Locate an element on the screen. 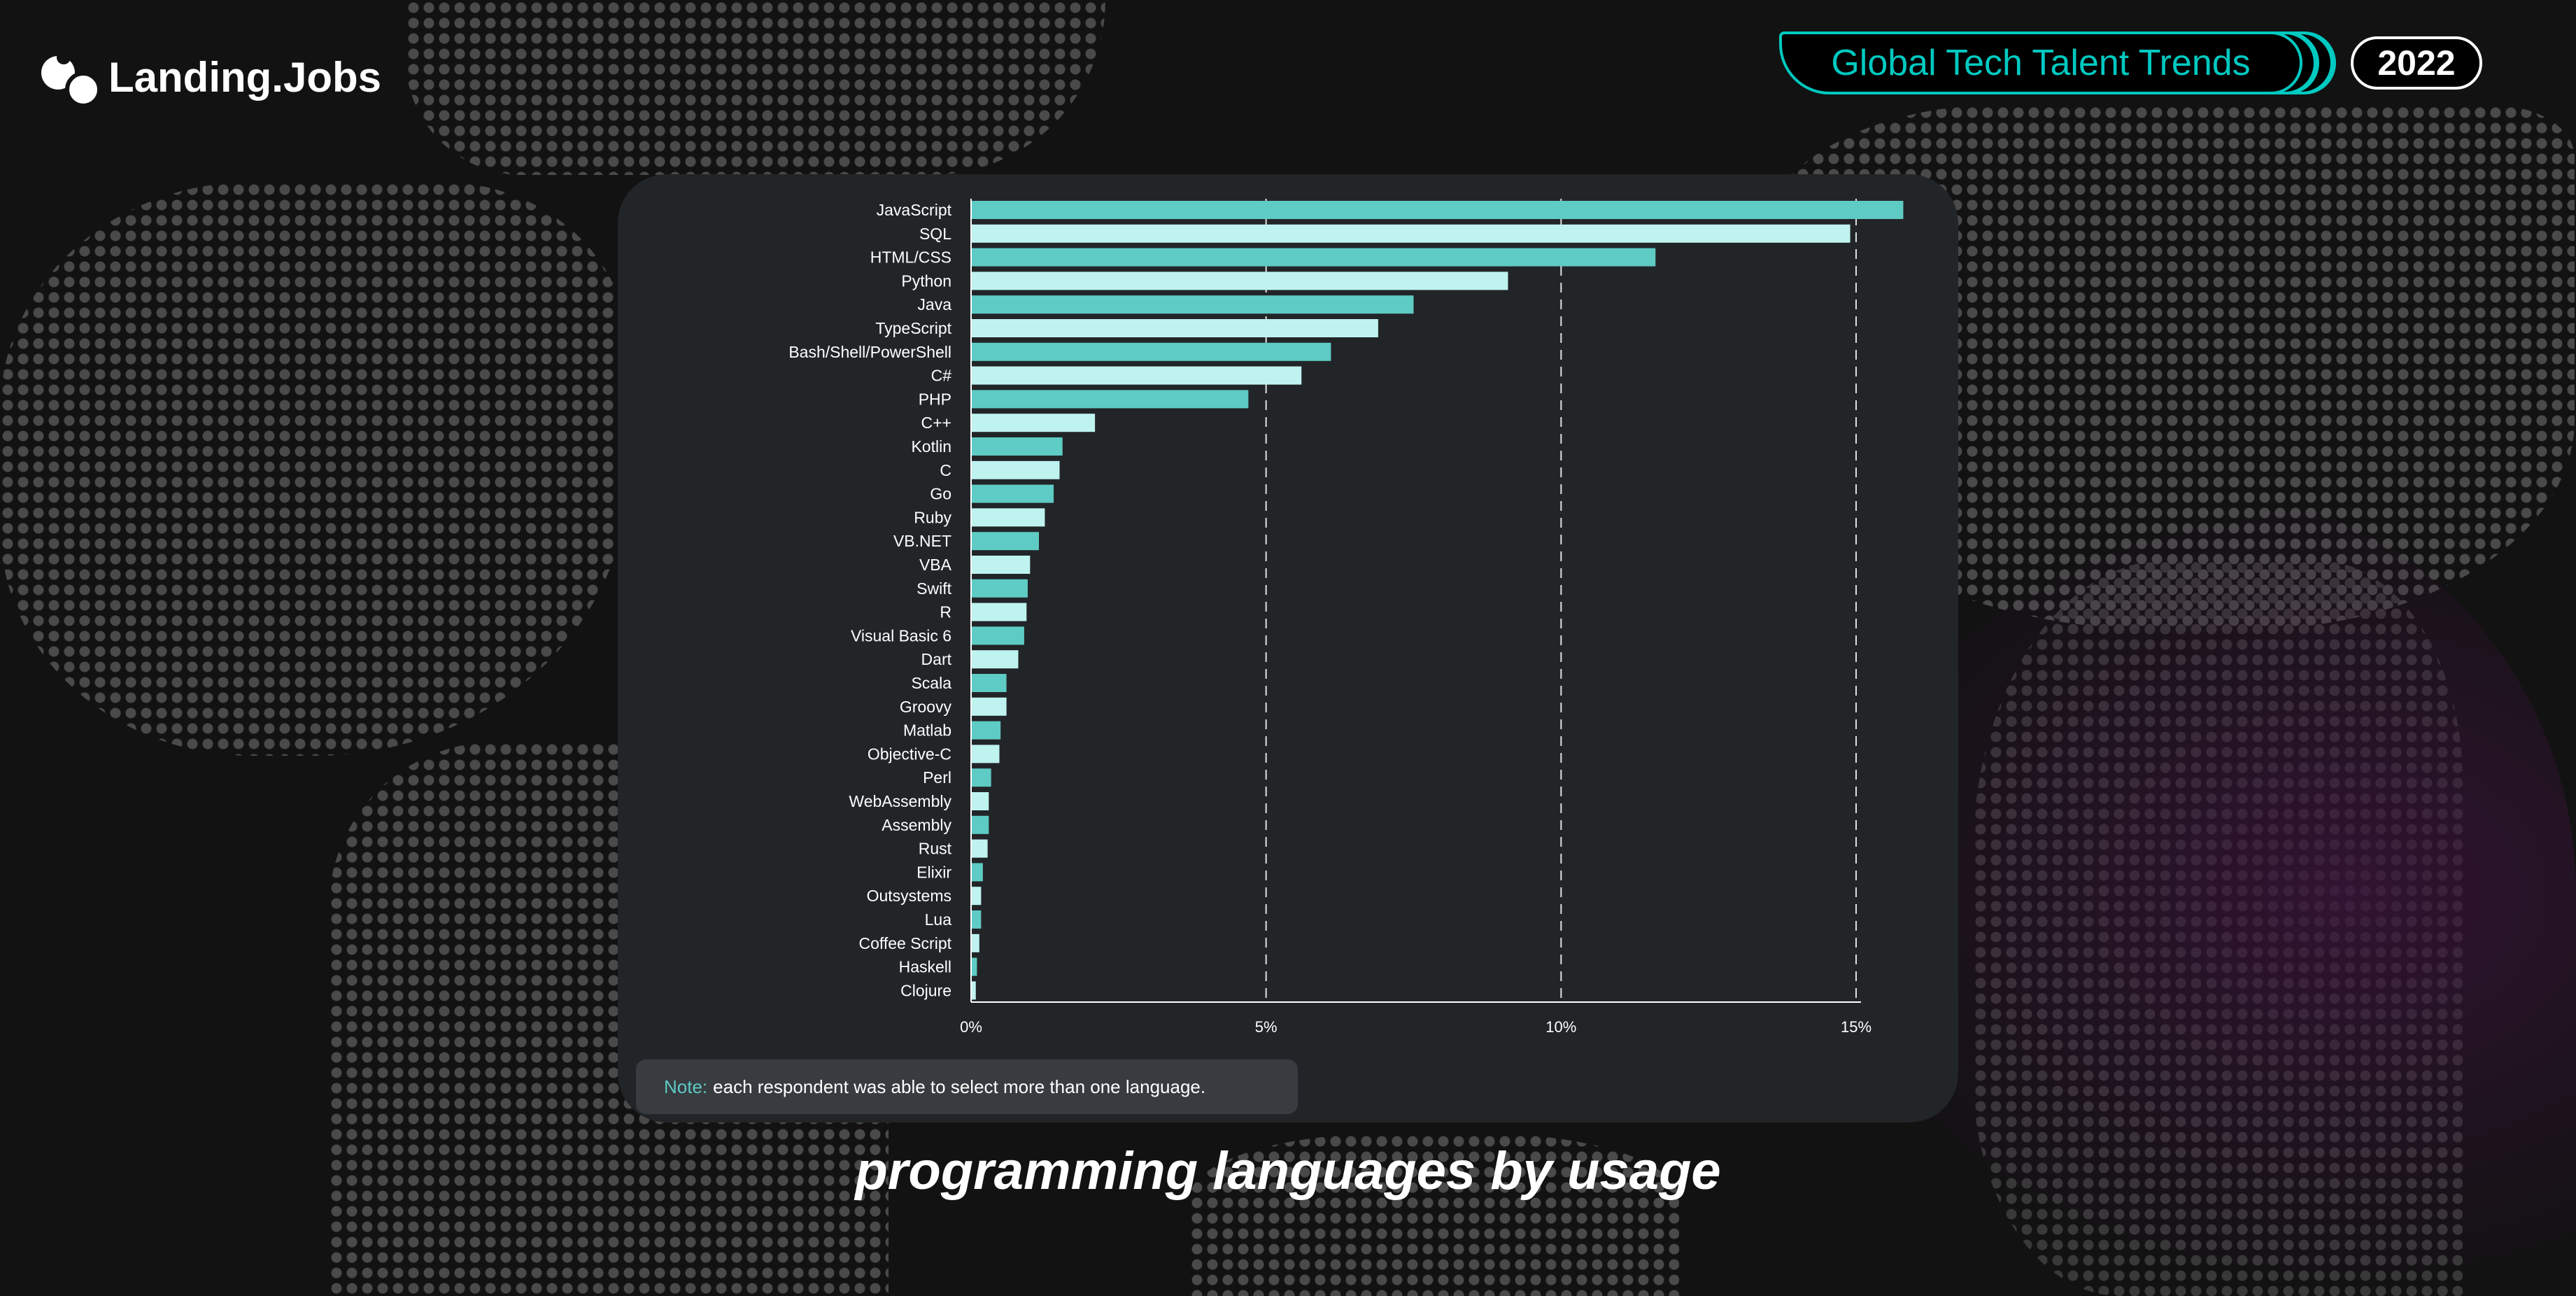 Image resolution: width=2576 pixels, height=1296 pixels. bar-dart is located at coordinates (995, 659).